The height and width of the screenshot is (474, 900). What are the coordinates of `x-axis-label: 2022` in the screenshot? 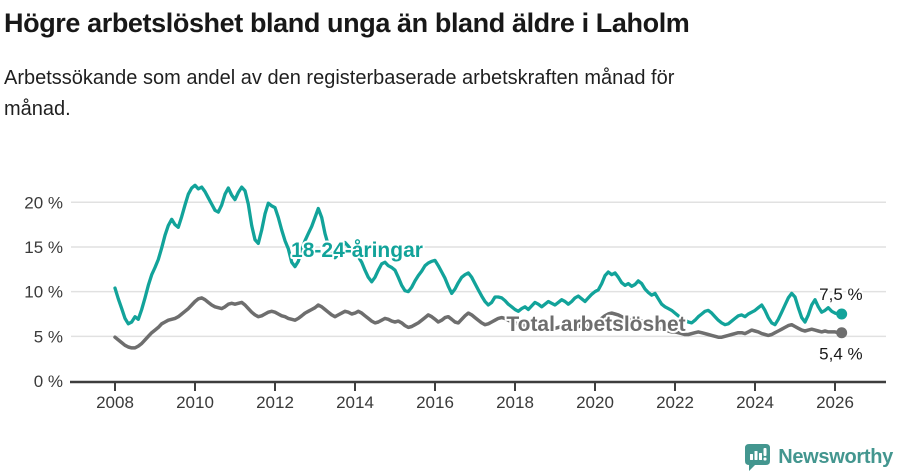 It's located at (675, 402).